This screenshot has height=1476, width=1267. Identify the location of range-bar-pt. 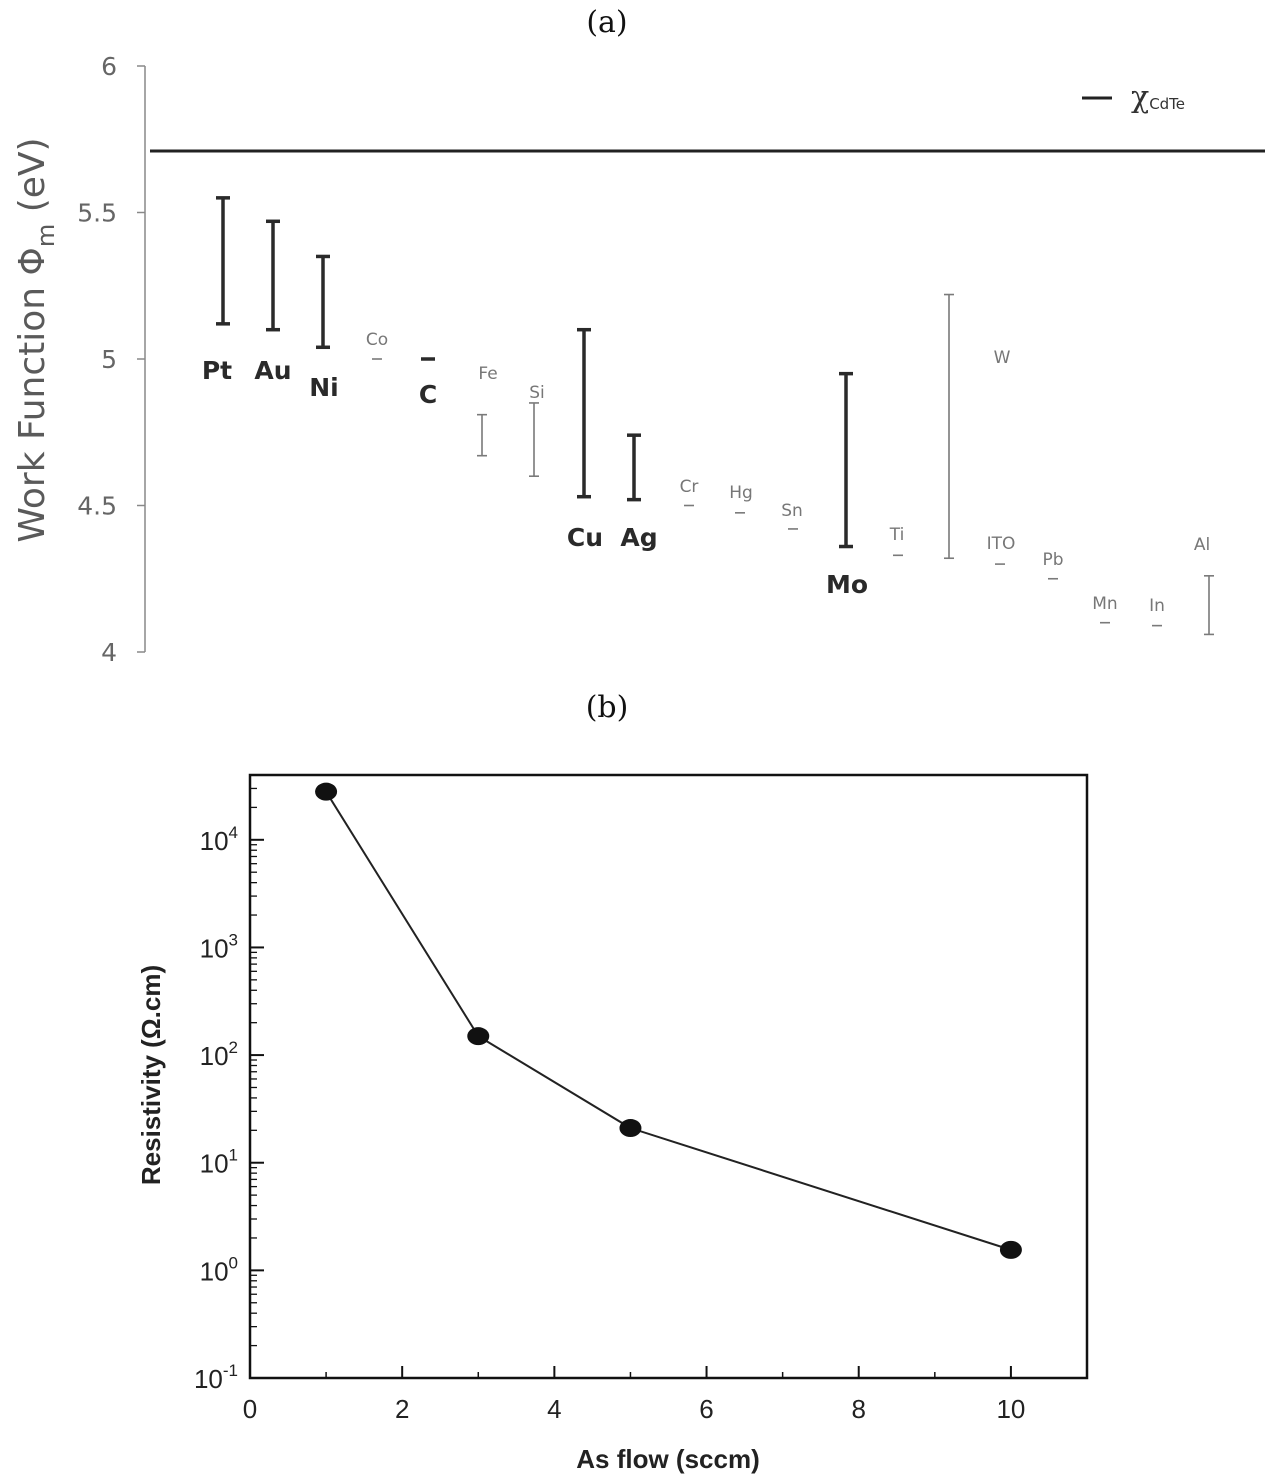
(223, 261).